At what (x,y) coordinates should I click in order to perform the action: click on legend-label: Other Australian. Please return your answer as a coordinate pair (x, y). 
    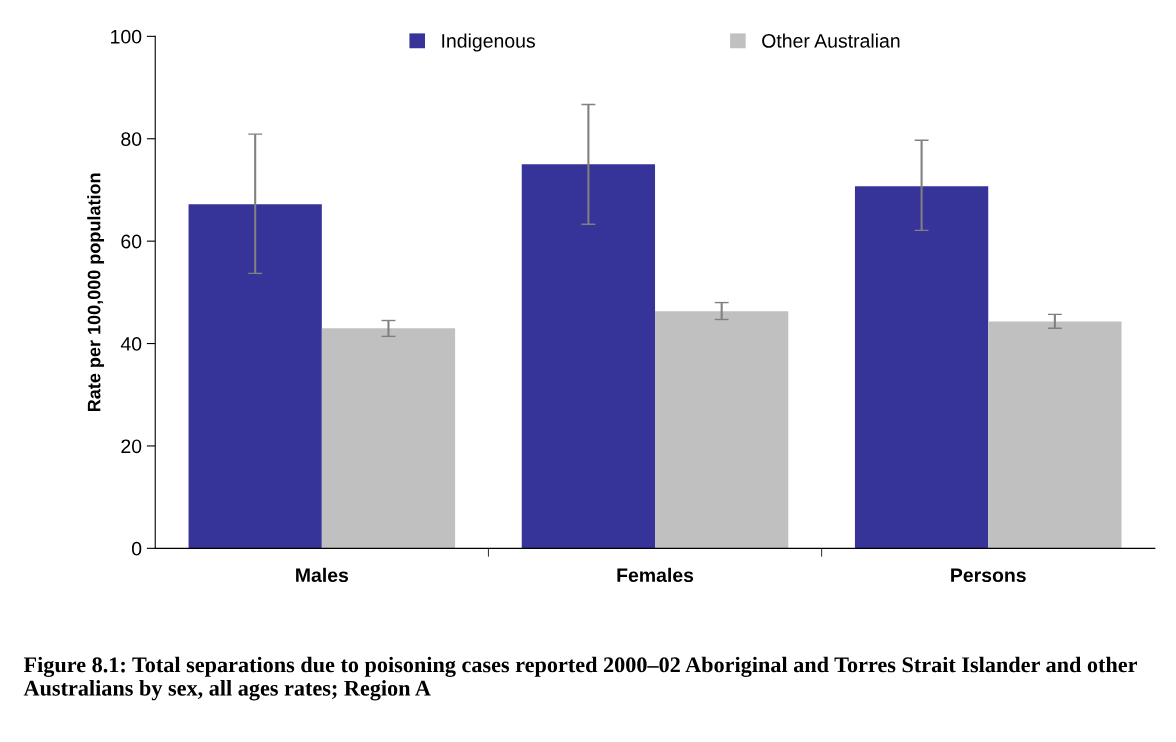
    Looking at the image, I should click on (831, 40).